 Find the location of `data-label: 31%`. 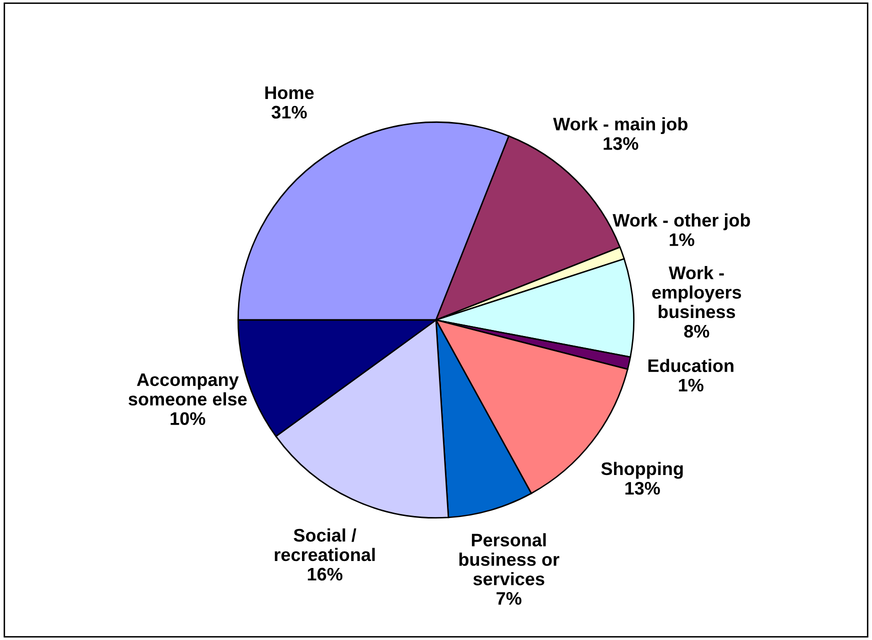

data-label: 31% is located at coordinates (289, 112).